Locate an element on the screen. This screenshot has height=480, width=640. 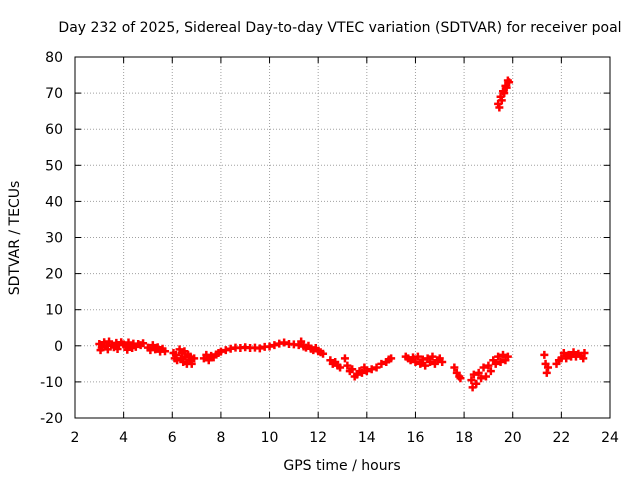
x-axis-label: GPS time / hours is located at coordinates (341, 466).